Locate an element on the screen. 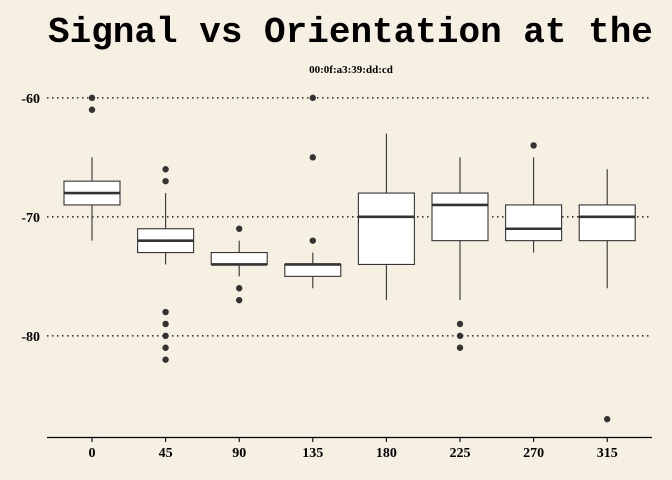 The image size is (672, 480). x-tick-label: 90 is located at coordinates (239, 453).